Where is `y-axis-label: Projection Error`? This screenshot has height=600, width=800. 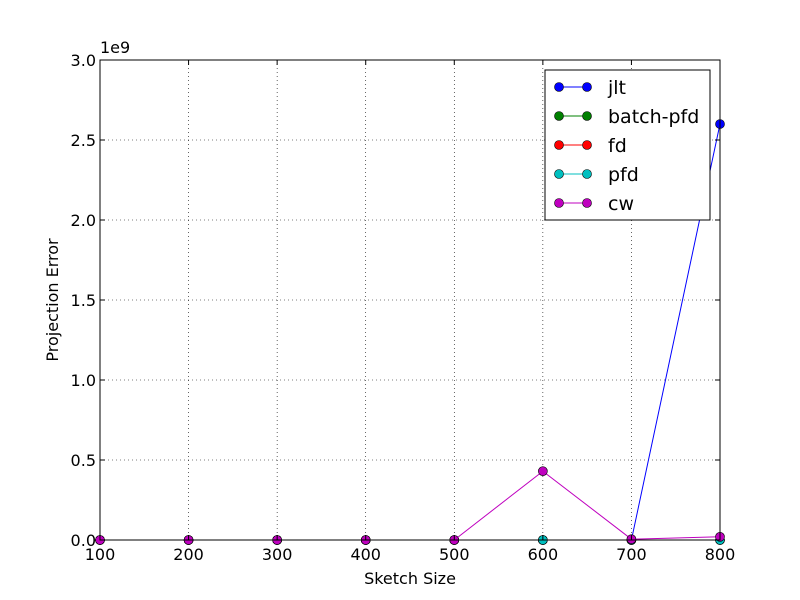
y-axis-label: Projection Error is located at coordinates (52, 300).